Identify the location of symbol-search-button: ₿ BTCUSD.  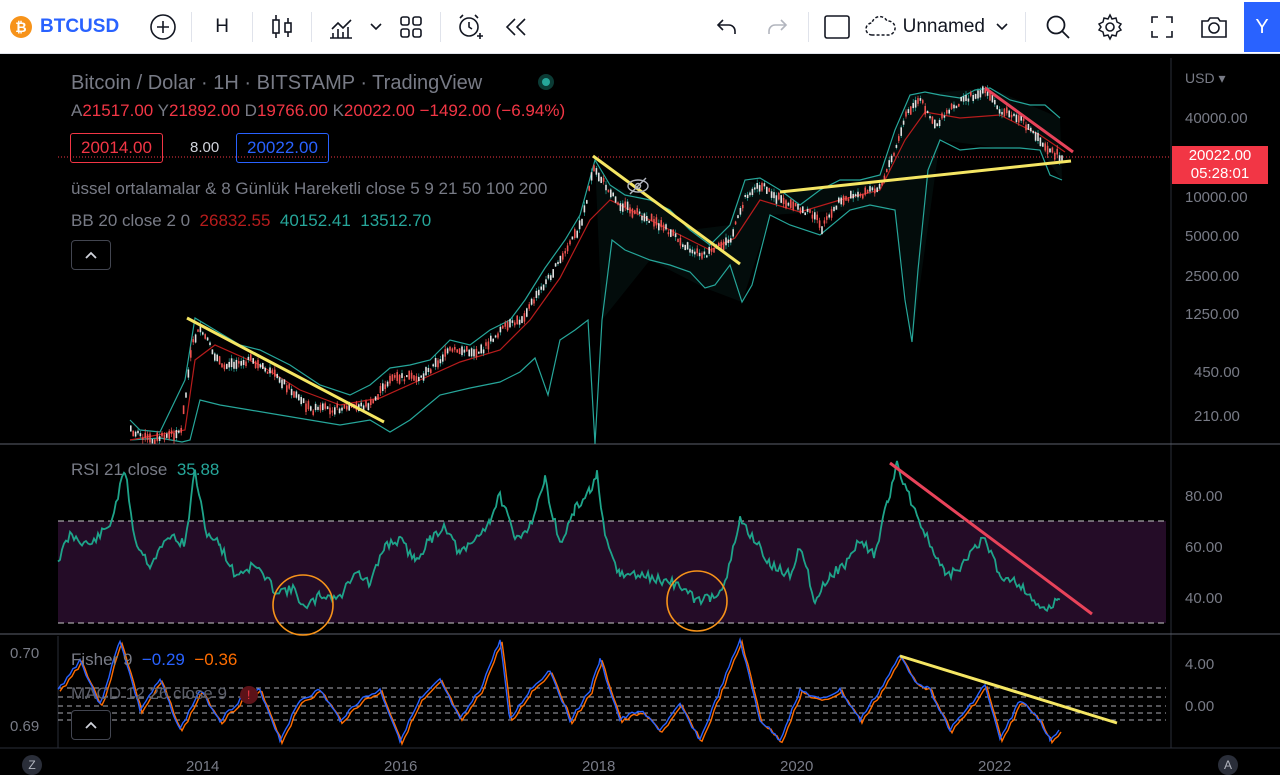
(70, 27).